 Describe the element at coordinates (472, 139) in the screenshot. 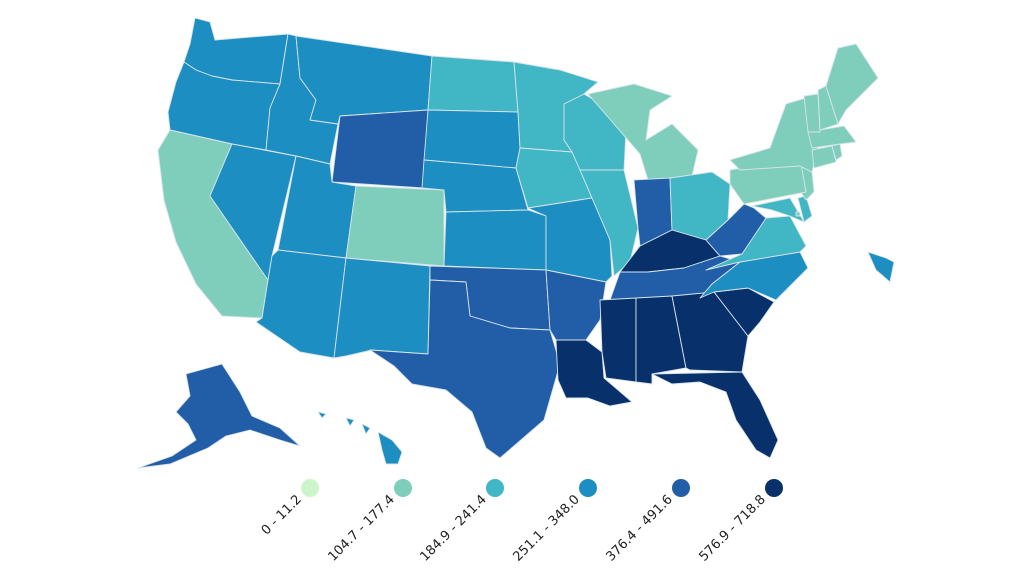

I see `state-south-dakota` at that location.